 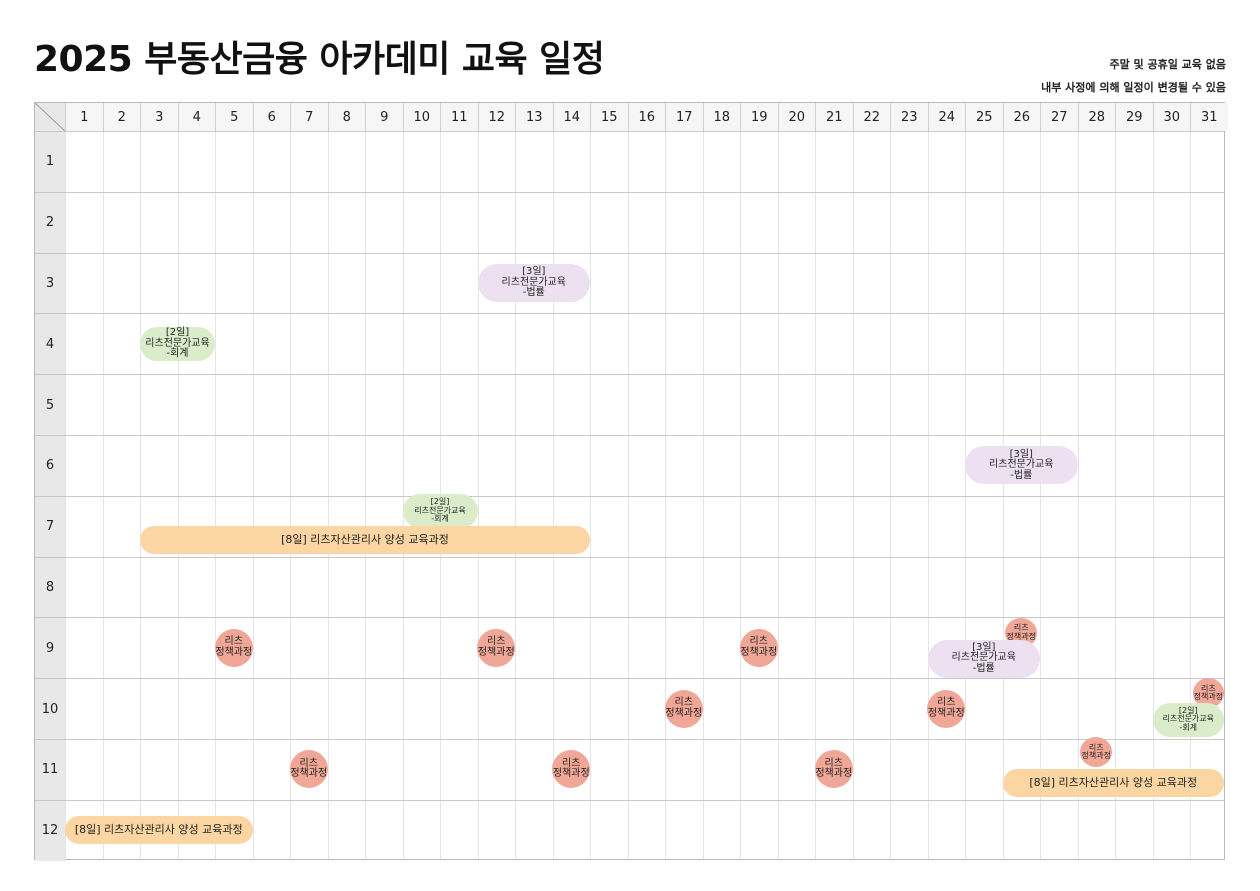 I want to click on page-title: 2025 부동산금융 아카데미 교육 일정, so click(x=319, y=59).